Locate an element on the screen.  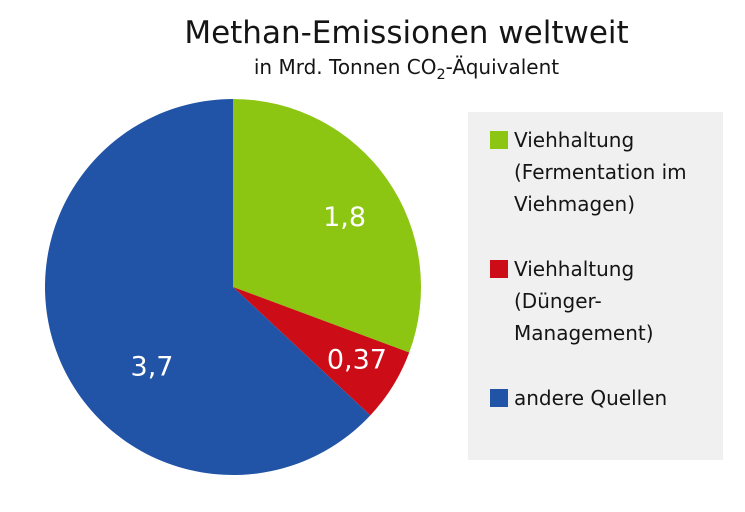
legend-item-viehhaltung-fermentation-im-viehmagen: Viehhaltung (Fermentation im Viehmagen) is located at coordinates (601, 172).